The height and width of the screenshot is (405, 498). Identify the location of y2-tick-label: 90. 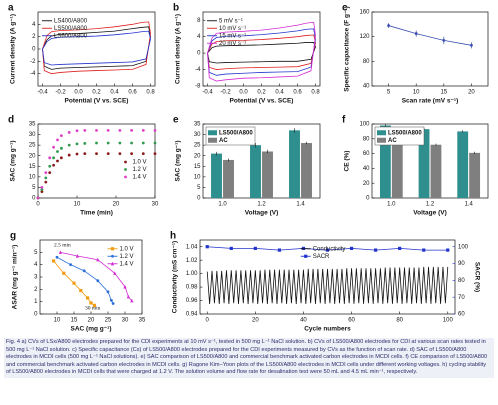
(461, 264).